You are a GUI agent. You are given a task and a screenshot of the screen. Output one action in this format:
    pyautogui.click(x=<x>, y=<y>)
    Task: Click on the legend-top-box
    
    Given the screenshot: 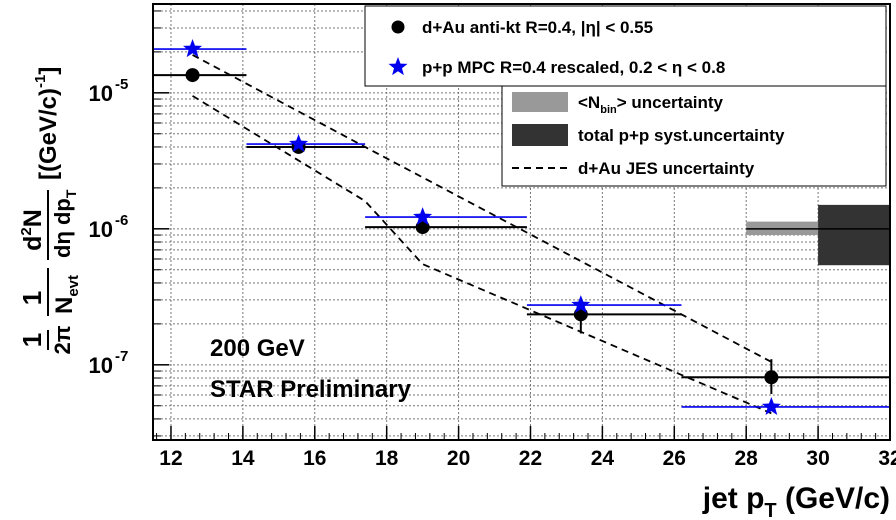 What is the action you would take?
    pyautogui.click(x=625, y=46)
    